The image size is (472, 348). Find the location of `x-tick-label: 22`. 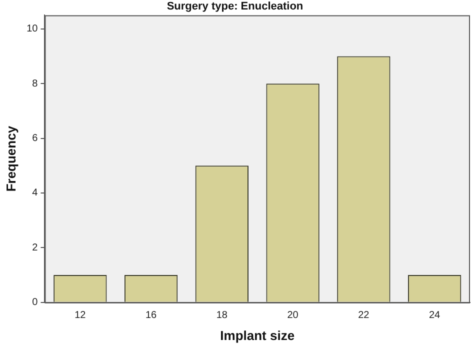

x-tick-label: 22 is located at coordinates (364, 316).